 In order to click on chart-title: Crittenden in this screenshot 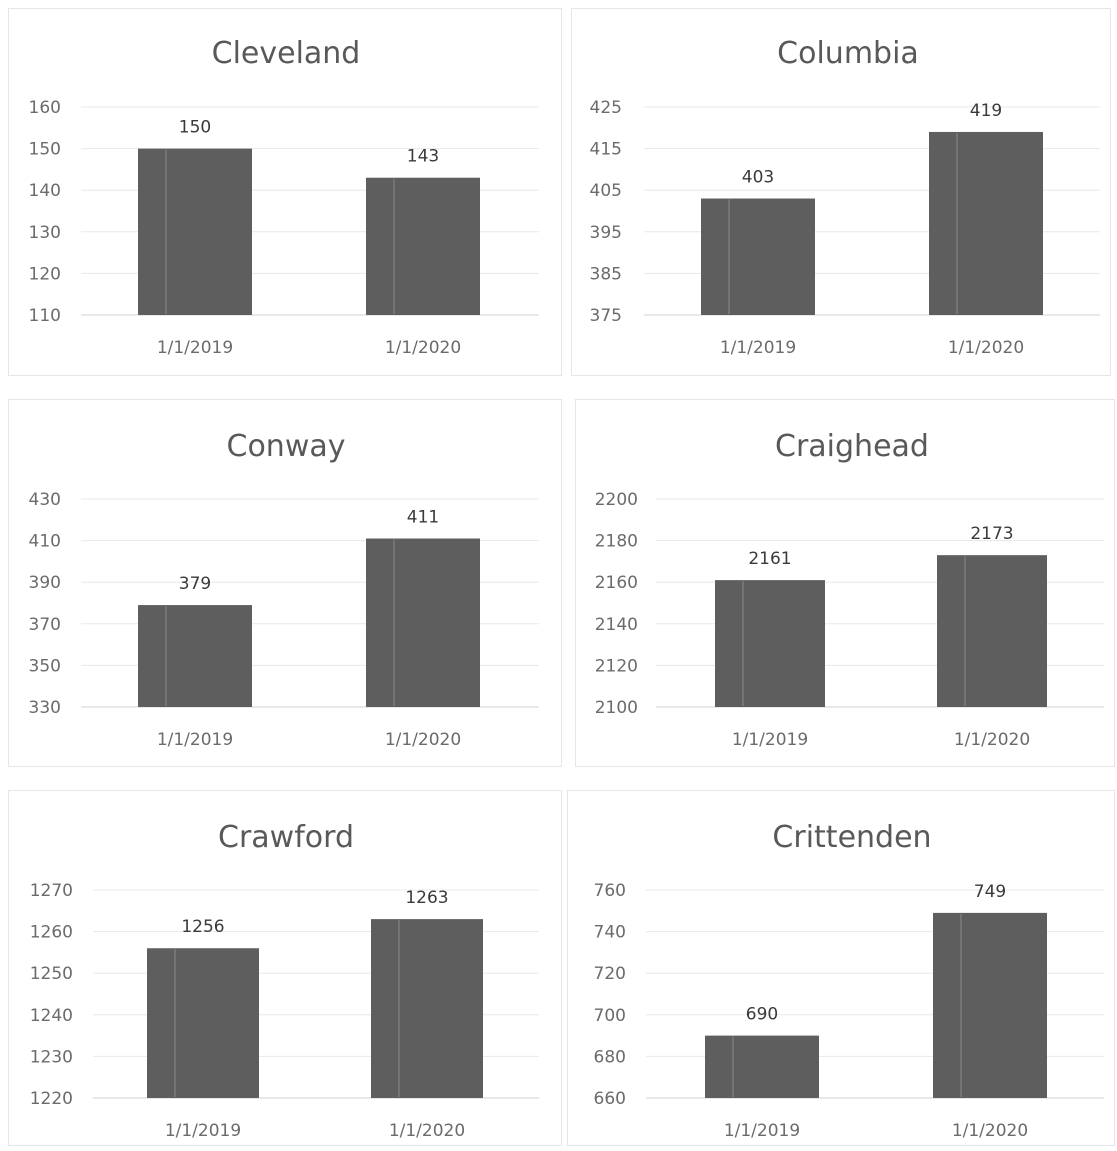, I will do `click(851, 837)`.